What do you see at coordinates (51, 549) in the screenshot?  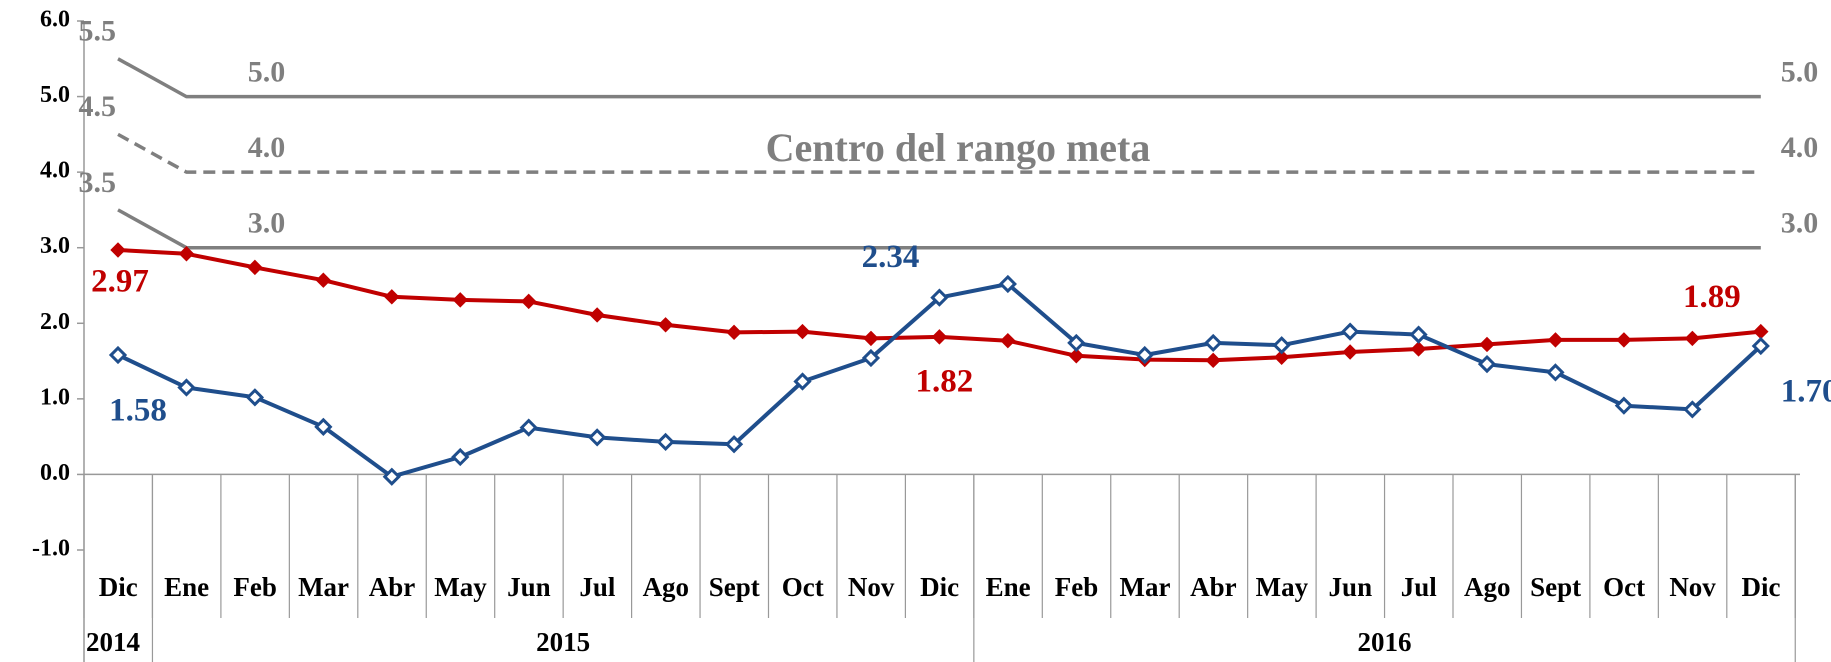 I see `y-tick-label: -1.0` at bounding box center [51, 549].